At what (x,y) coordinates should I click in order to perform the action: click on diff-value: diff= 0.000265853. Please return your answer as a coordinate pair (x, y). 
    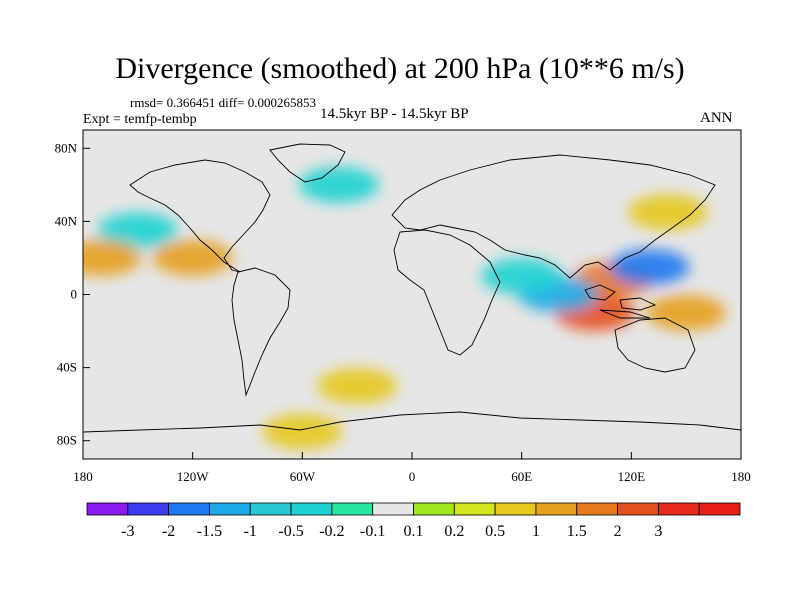
    Looking at the image, I should click on (267, 102).